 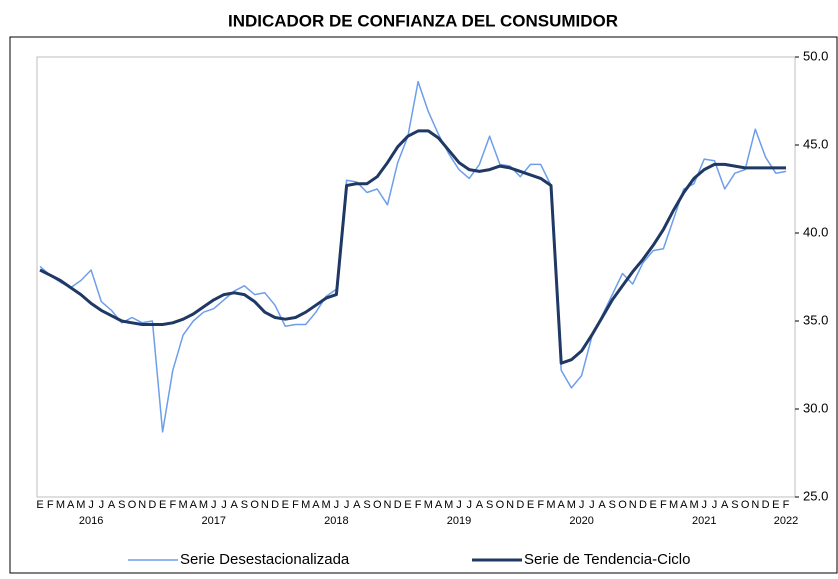 What do you see at coordinates (459, 521) in the screenshot?
I see `year-label: 2019` at bounding box center [459, 521].